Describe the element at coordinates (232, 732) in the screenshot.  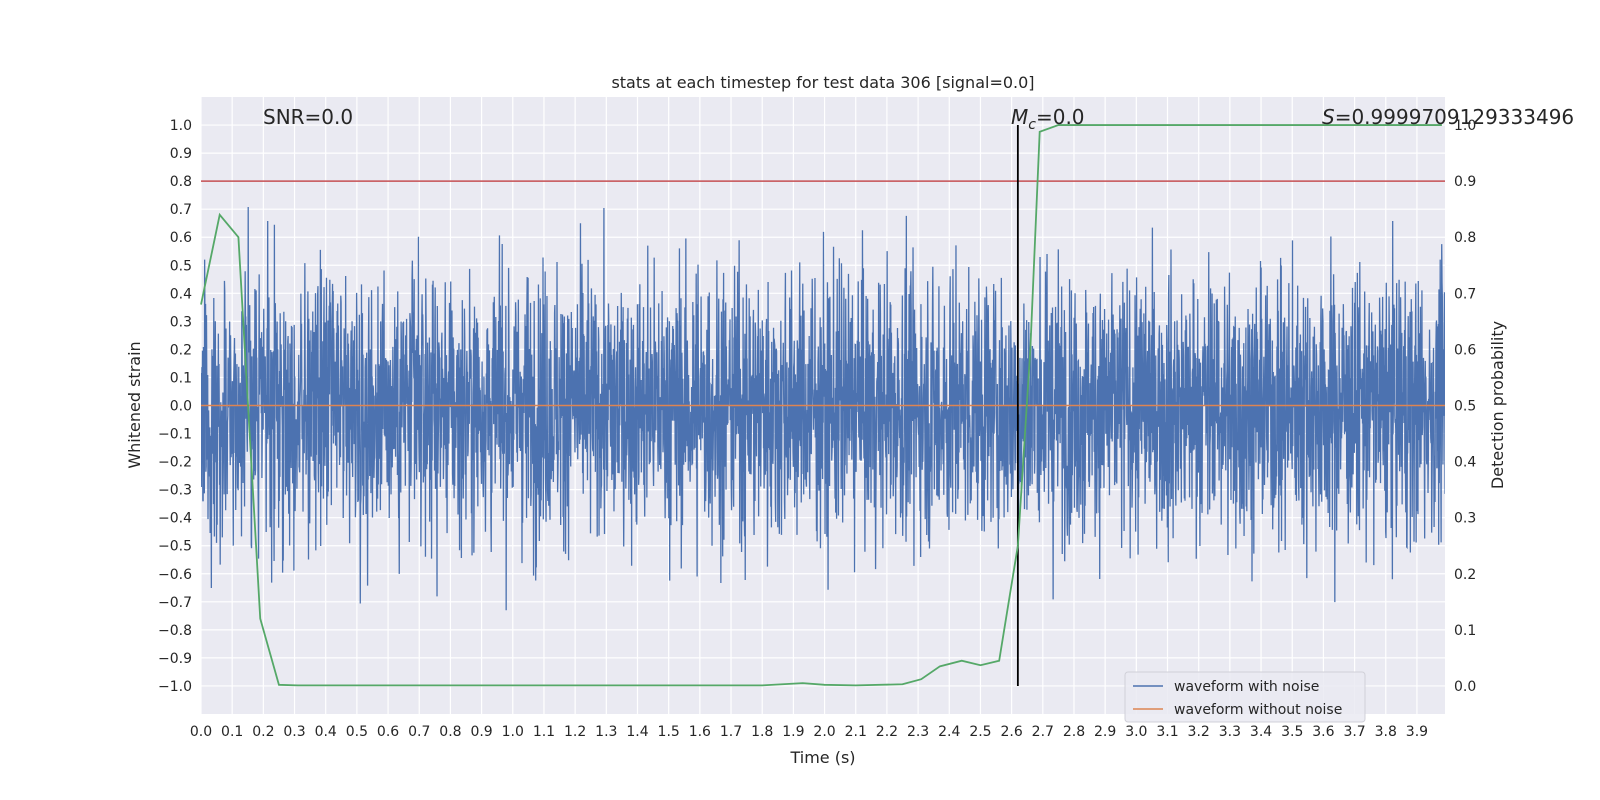
I see `x-tick-label: 0.1` at that location.